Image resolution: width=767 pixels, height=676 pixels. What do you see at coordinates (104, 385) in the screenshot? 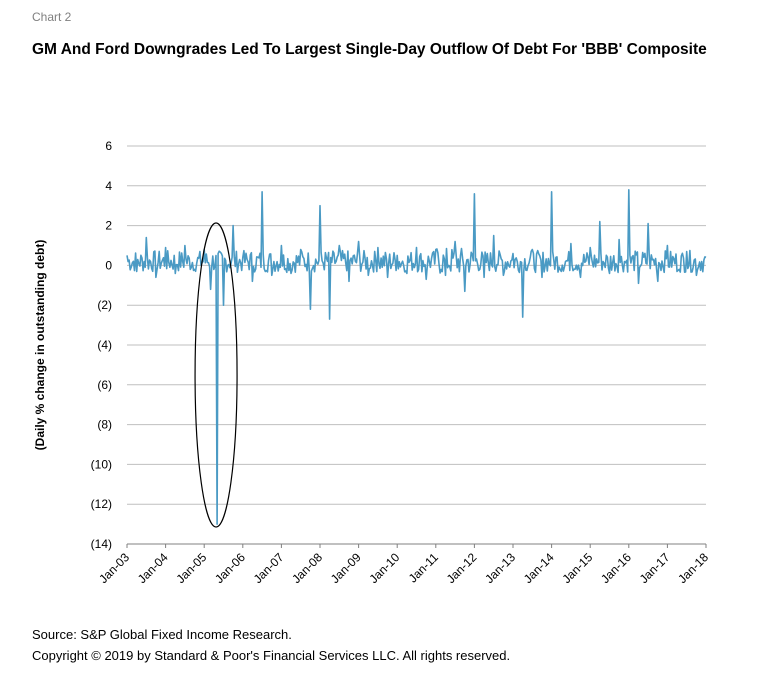
I see `y-tick-label: (6)` at bounding box center [104, 385].